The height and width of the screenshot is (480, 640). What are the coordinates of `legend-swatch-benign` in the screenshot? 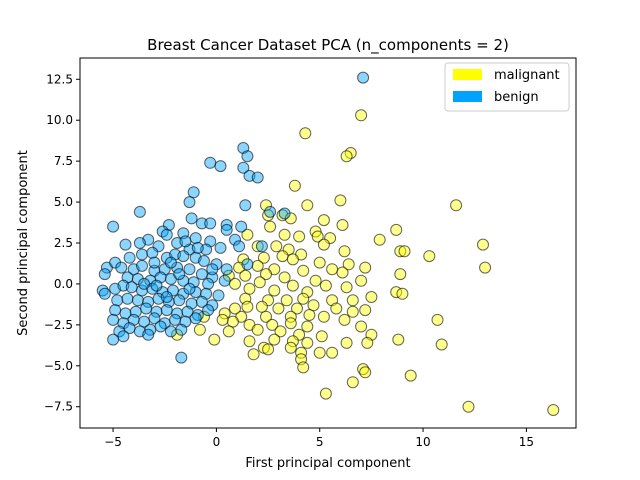 It's located at (467, 96).